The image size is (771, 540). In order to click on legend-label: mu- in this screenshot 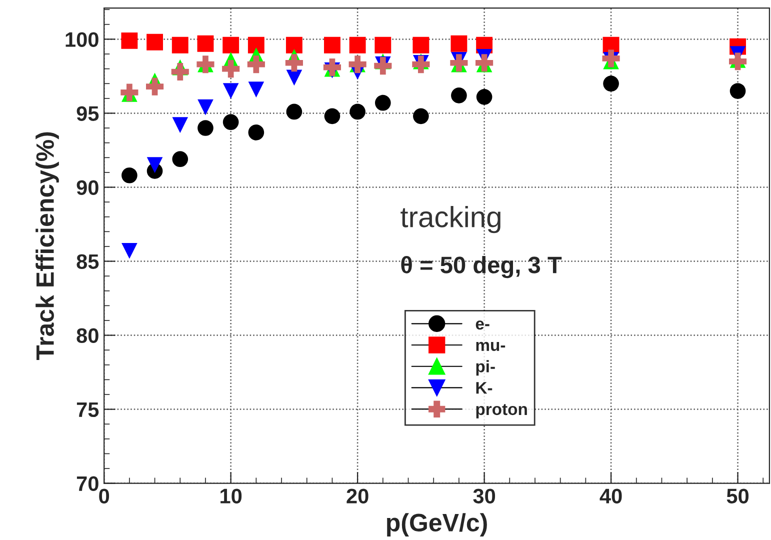, I will do `click(491, 346)`.